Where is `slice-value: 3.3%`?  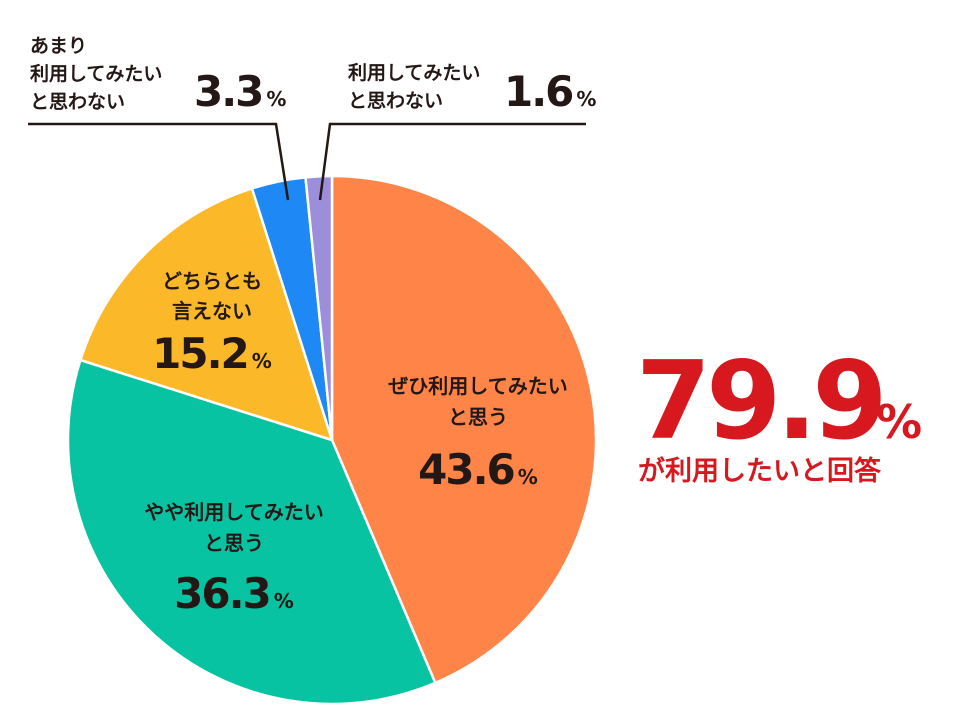 slice-value: 3.3% is located at coordinates (240, 91).